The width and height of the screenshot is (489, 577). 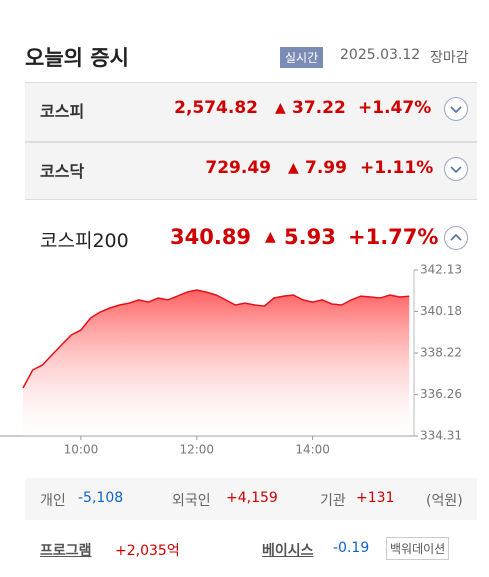 I want to click on date: 2025.03.12, so click(x=380, y=55).